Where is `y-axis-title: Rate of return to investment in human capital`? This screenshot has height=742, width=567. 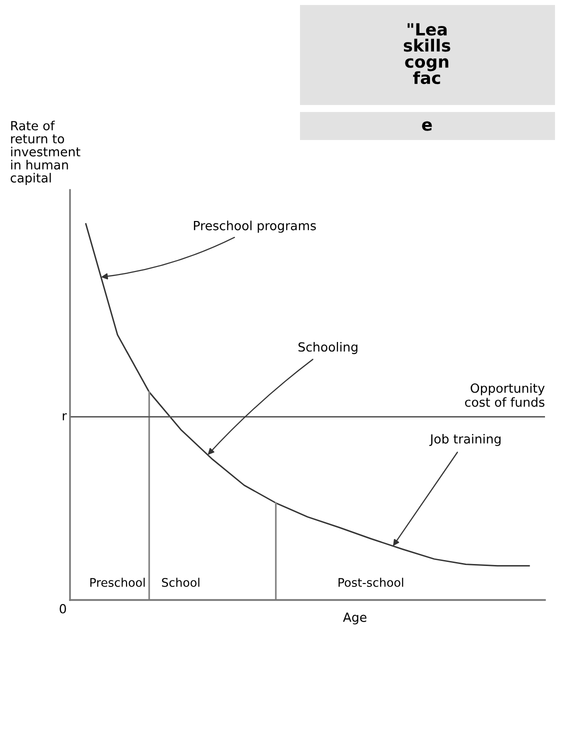 y-axis-title: Rate of return to investment in human capital is located at coordinates (45, 152).